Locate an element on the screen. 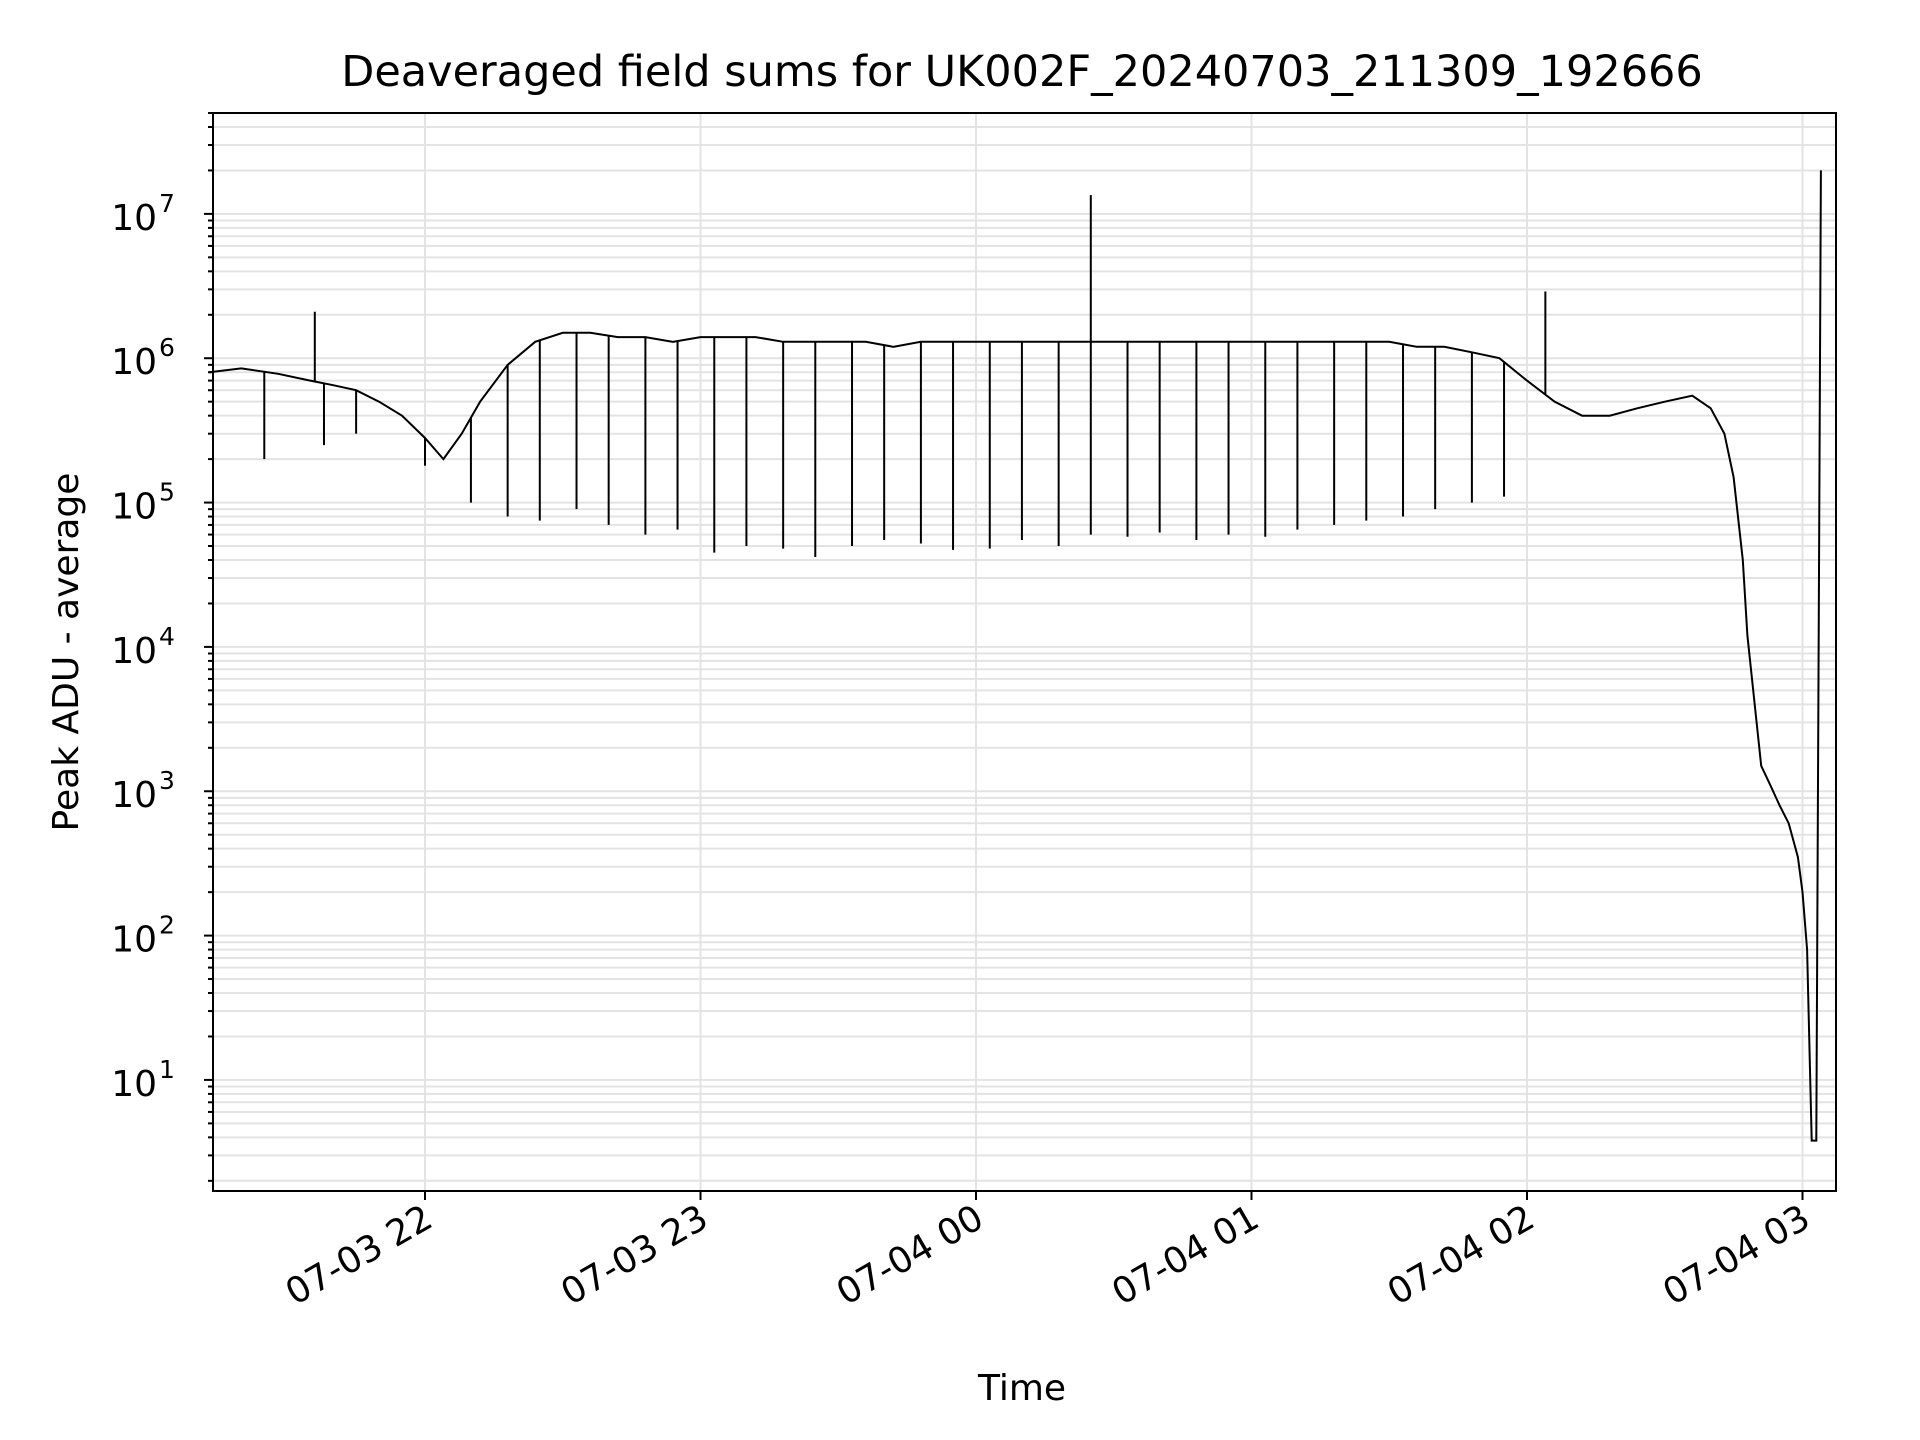  y-tick-exponent: 2 is located at coordinates (167, 925).